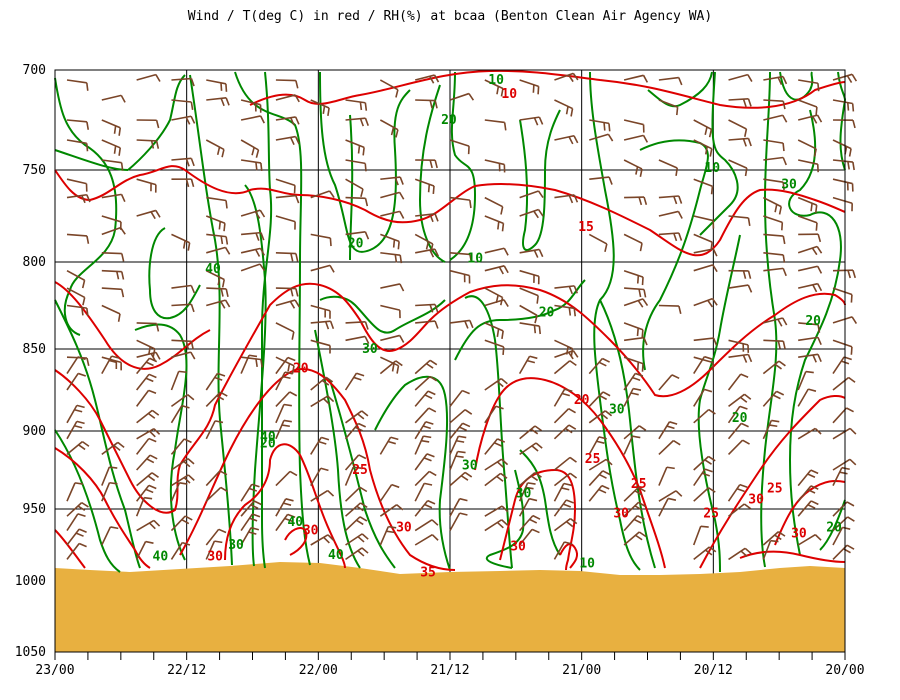 The width and height of the screenshot is (900, 700). I want to click on x-axis: 23/00 22/12 22/00 21/12 21/00 20/12 20/00, so click(450, 665).